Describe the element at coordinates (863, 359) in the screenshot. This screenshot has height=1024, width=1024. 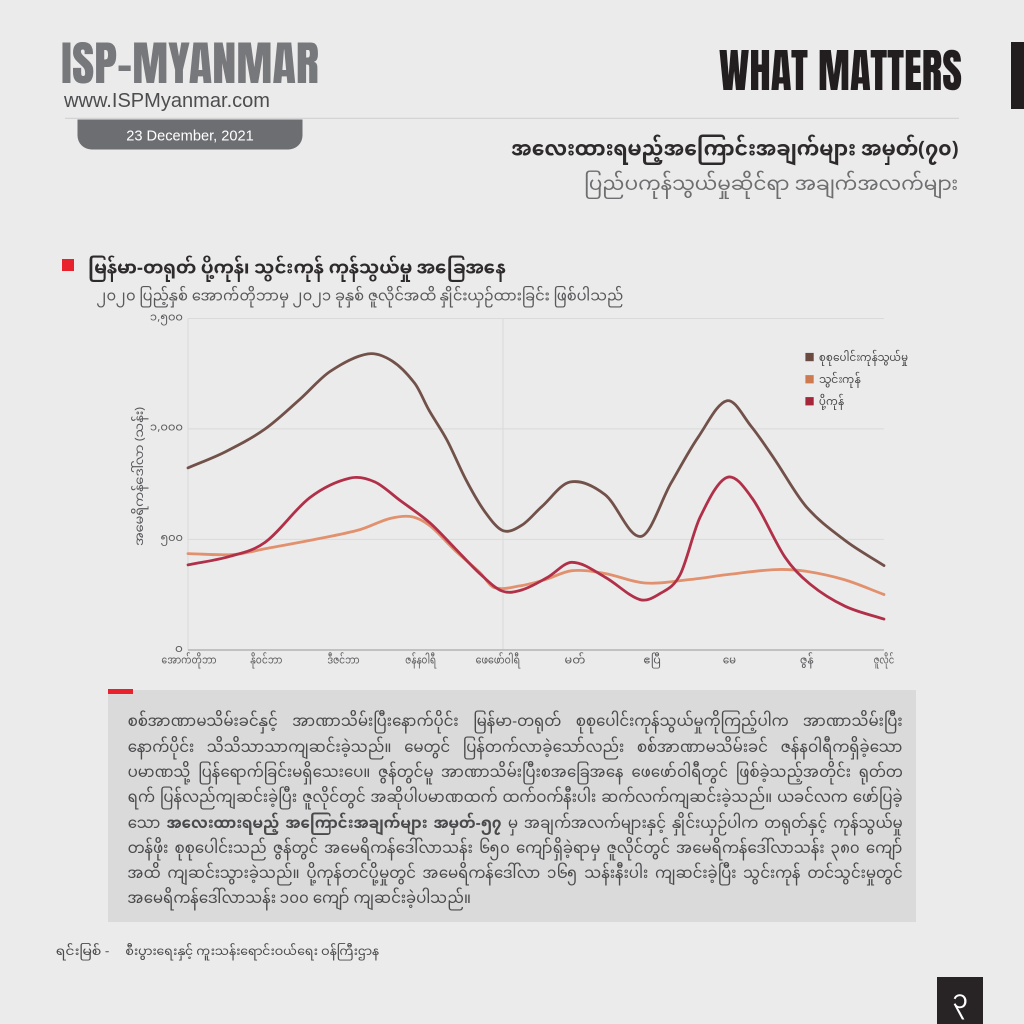
I see `svg-text: စုစုပေါင်းကုန်သွယ်မှု` at that location.